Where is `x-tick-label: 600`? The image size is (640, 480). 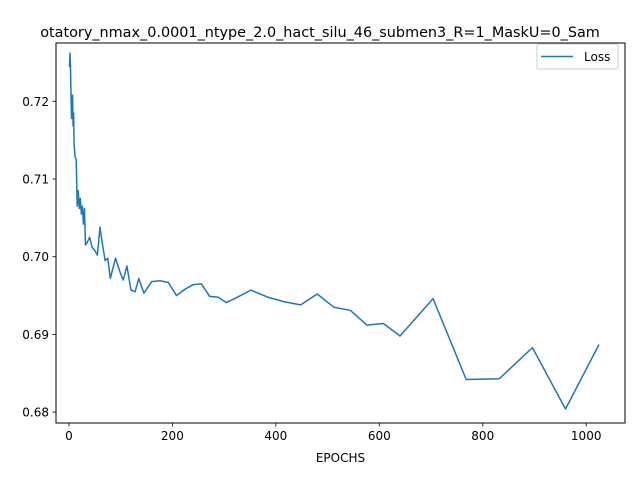 x-tick-label: 600 is located at coordinates (379, 436).